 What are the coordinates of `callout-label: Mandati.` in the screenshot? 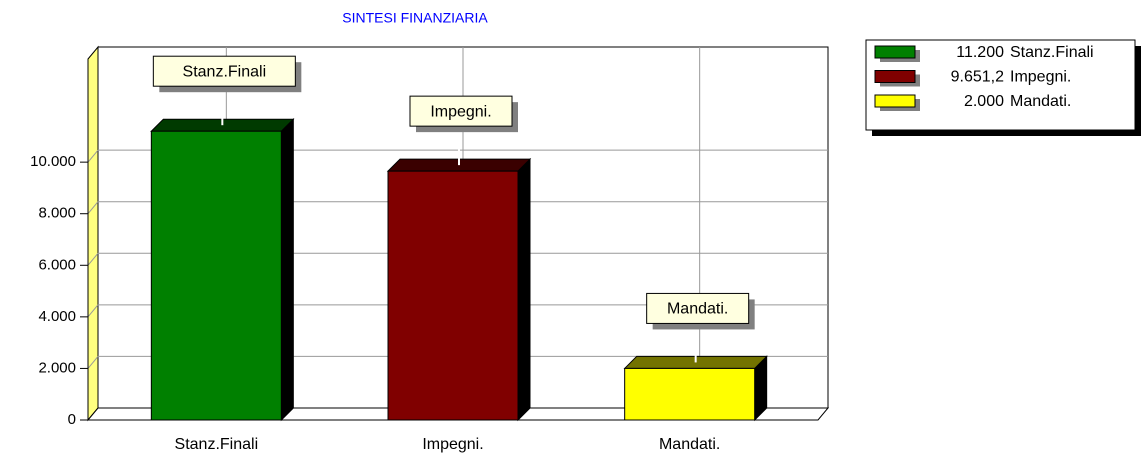 It's located at (697, 309).